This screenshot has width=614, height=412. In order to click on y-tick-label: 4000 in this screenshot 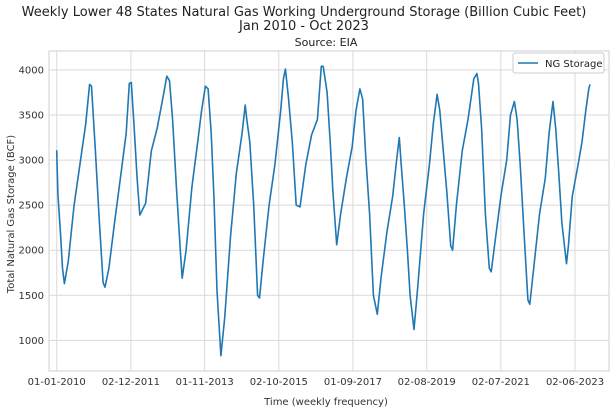, I will do `click(31, 70)`.